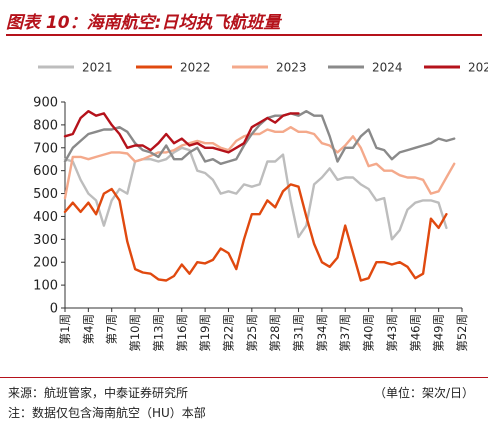  What do you see at coordinates (415, 333) in the screenshot?
I see `x-tick-label: 第46周` at bounding box center [415, 333].